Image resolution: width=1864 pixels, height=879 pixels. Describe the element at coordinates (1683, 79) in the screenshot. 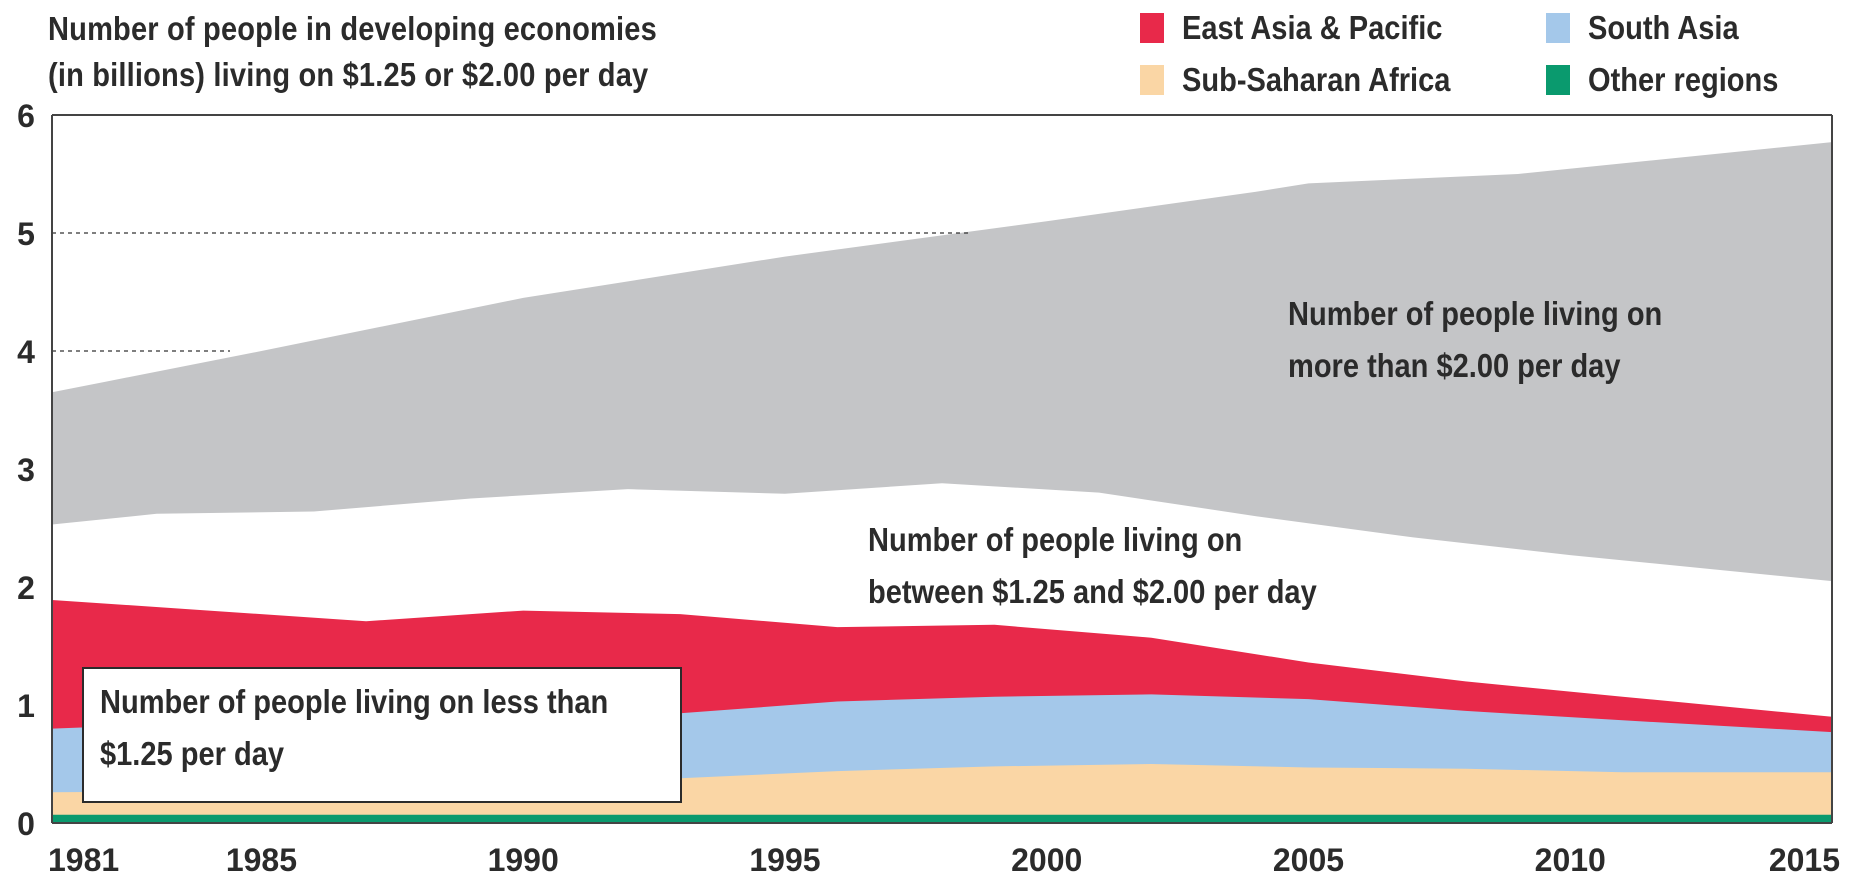

I see `legend-label-other-regions: Other regions` at that location.